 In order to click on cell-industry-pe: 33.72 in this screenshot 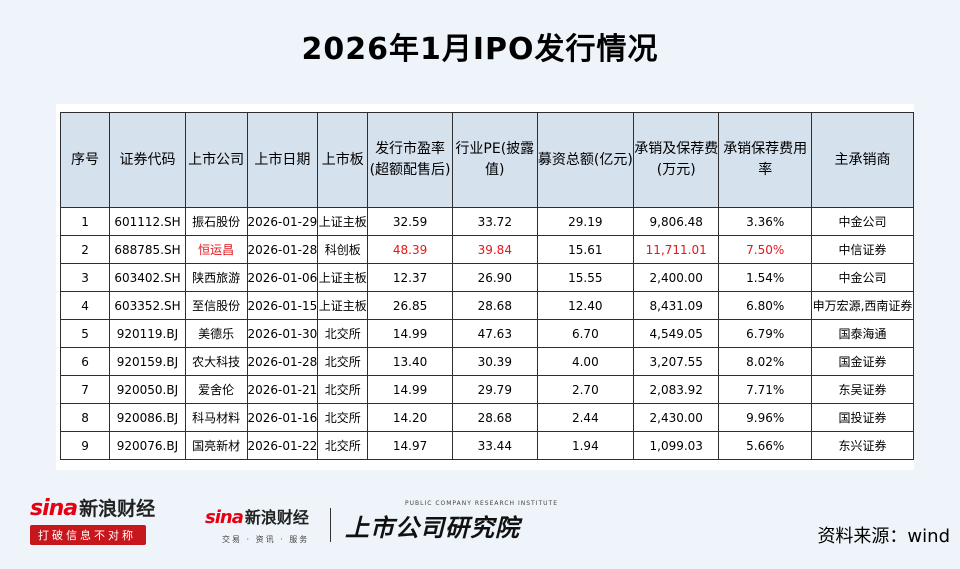, I will do `click(494, 221)`.